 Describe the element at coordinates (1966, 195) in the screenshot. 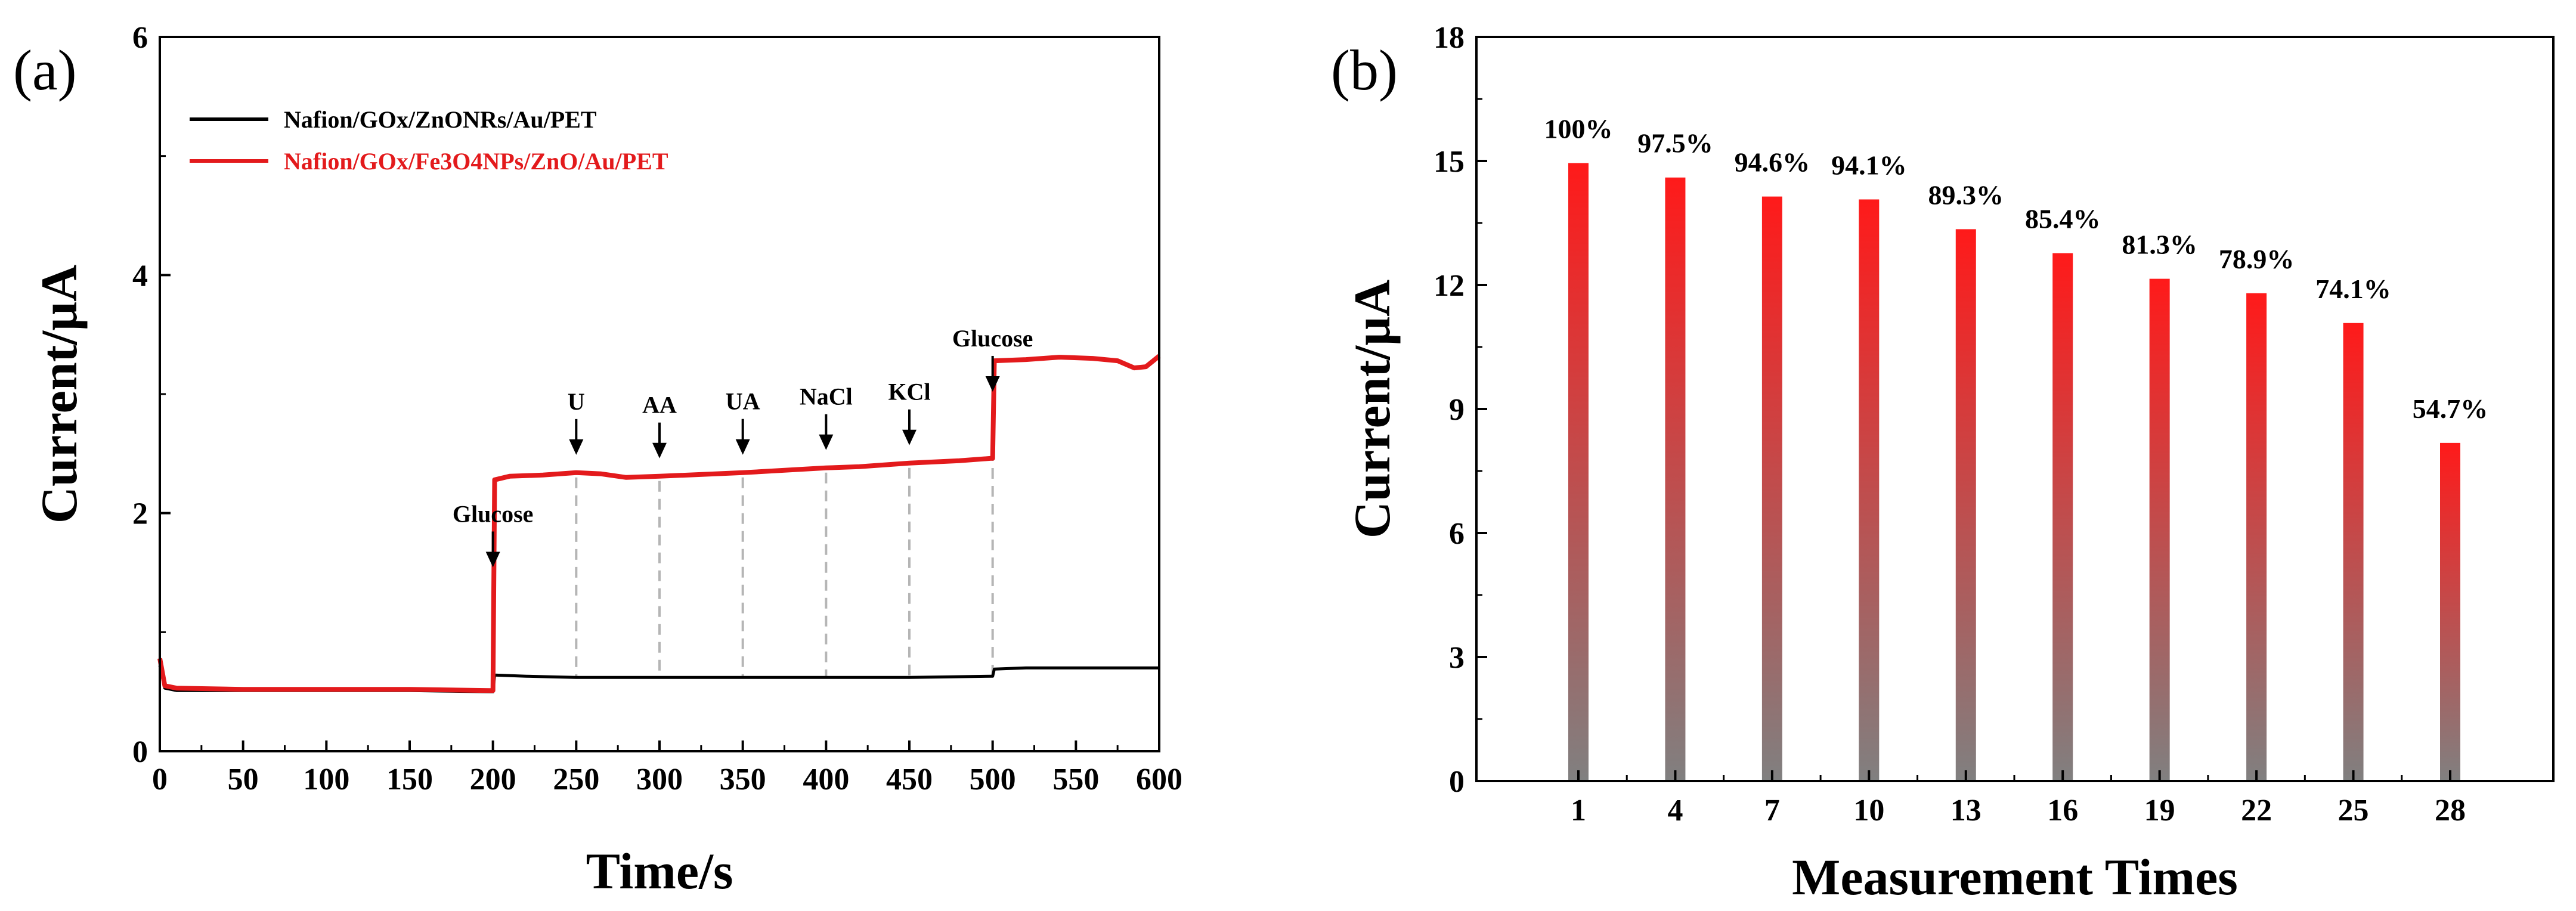

I see `bar-data-label: 89.3%` at that location.